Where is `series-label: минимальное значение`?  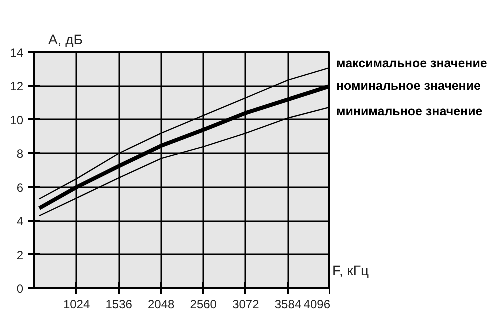
series-label: минимальное значение is located at coordinates (409, 111).